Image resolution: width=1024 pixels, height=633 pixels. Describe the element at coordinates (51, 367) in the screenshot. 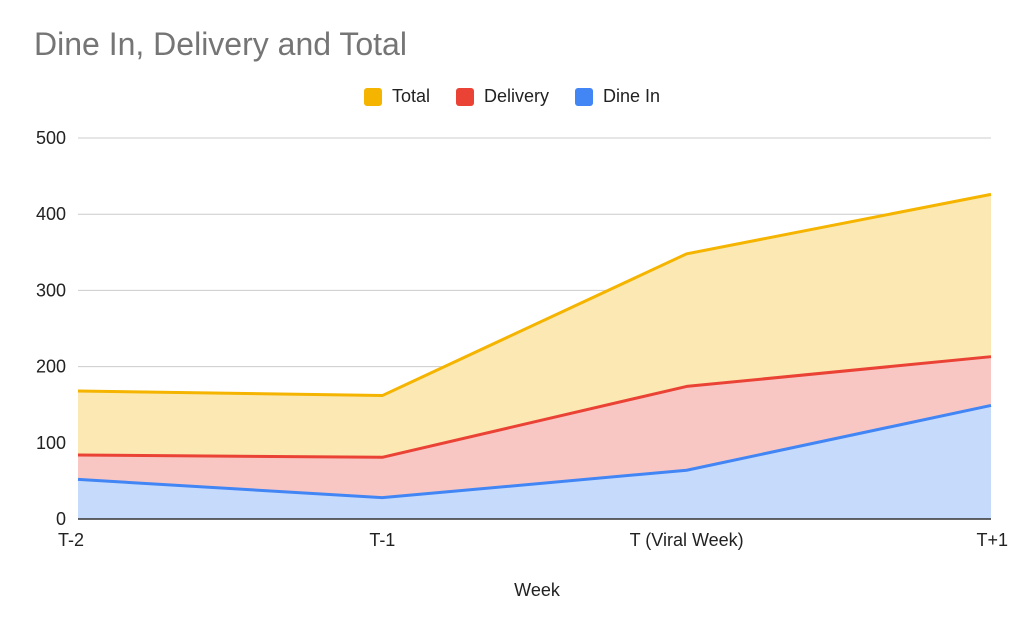

I see `y-tick-label: 200` at that location.